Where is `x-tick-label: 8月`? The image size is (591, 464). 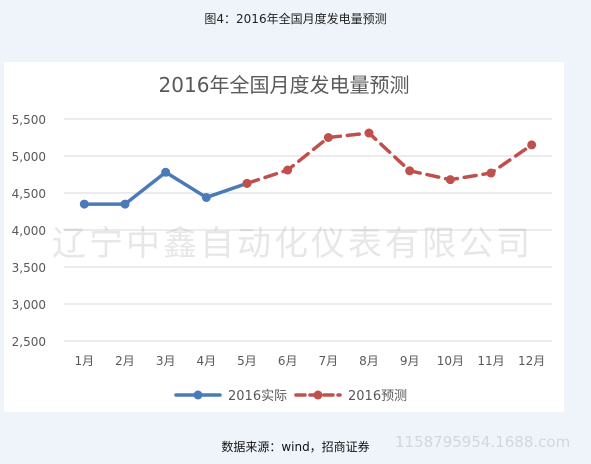
x-tick-label: 8月 is located at coordinates (369, 361).